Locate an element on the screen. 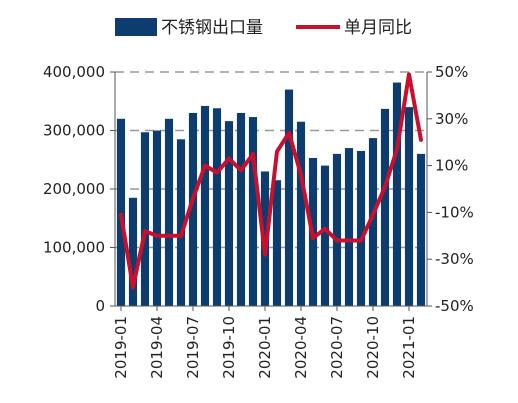 The image size is (518, 403). x-tick-label: 2020-01 is located at coordinates (265, 347).